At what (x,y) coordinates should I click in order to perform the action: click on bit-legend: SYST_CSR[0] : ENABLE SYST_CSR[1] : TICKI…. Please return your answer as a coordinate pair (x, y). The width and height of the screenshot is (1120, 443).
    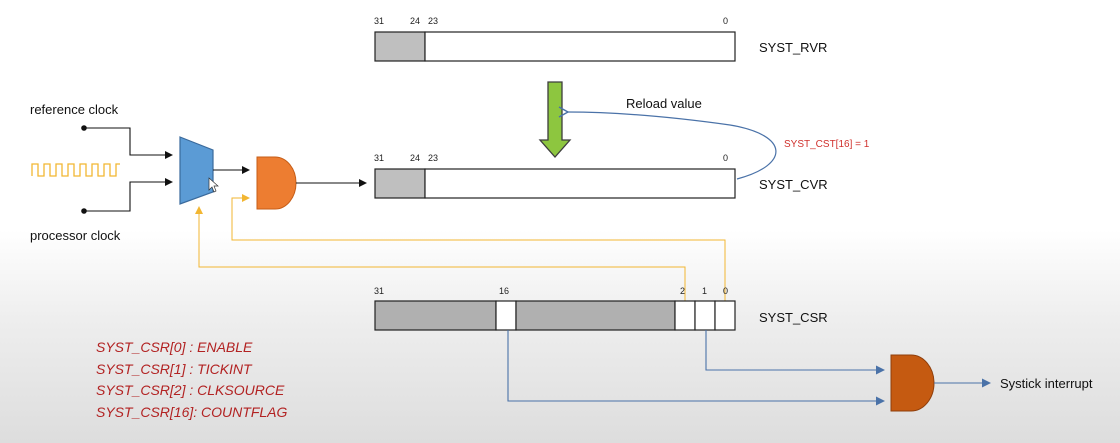
    Looking at the image, I should click on (191, 379).